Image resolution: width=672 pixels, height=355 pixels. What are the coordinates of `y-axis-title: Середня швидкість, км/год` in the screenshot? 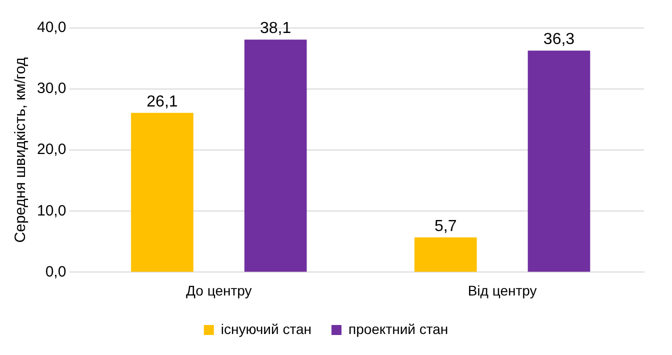 It's located at (21, 150).